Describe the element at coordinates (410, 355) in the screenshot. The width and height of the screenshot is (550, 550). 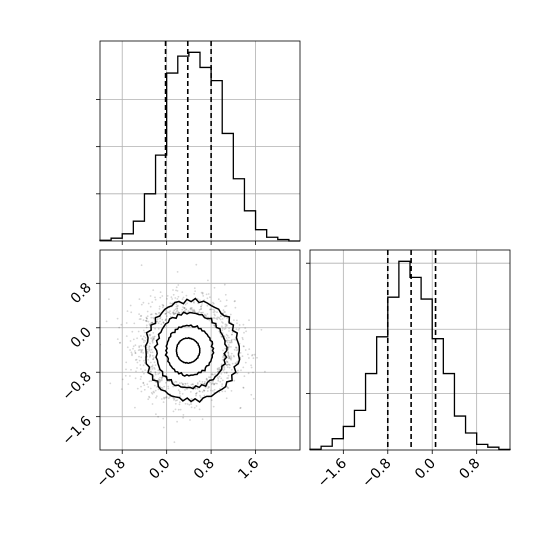
I see `hist-right-histogram-step` at that location.